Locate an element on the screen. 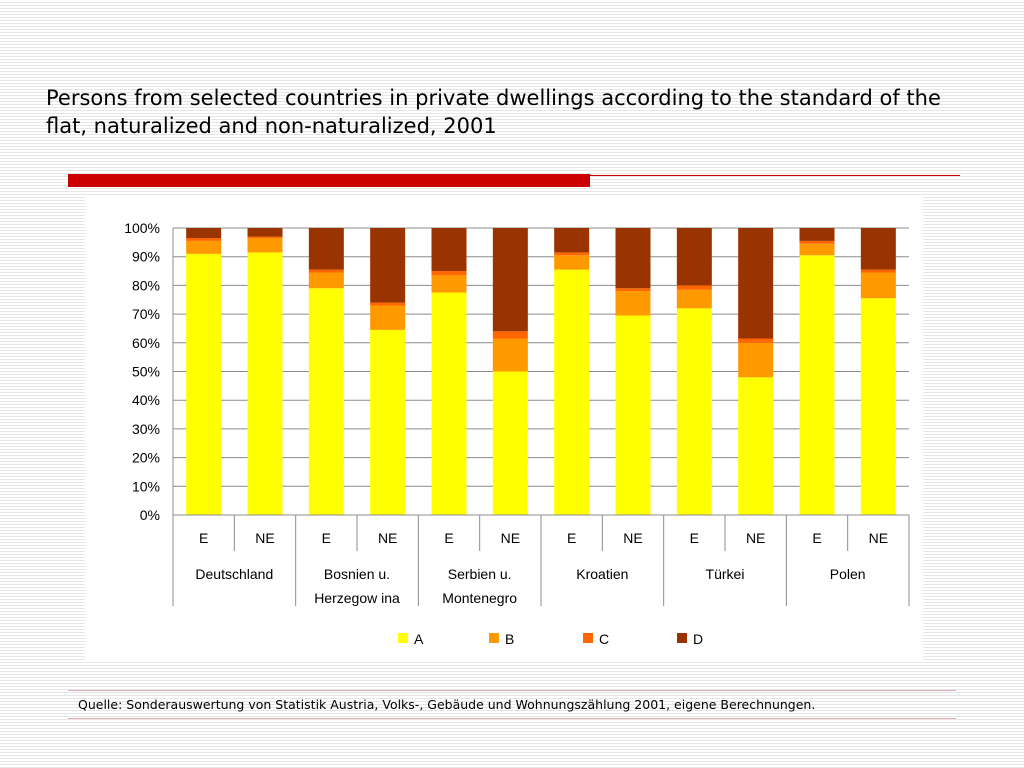 The width and height of the screenshot is (1024, 768). y-tick-label: 0% is located at coordinates (150, 515).